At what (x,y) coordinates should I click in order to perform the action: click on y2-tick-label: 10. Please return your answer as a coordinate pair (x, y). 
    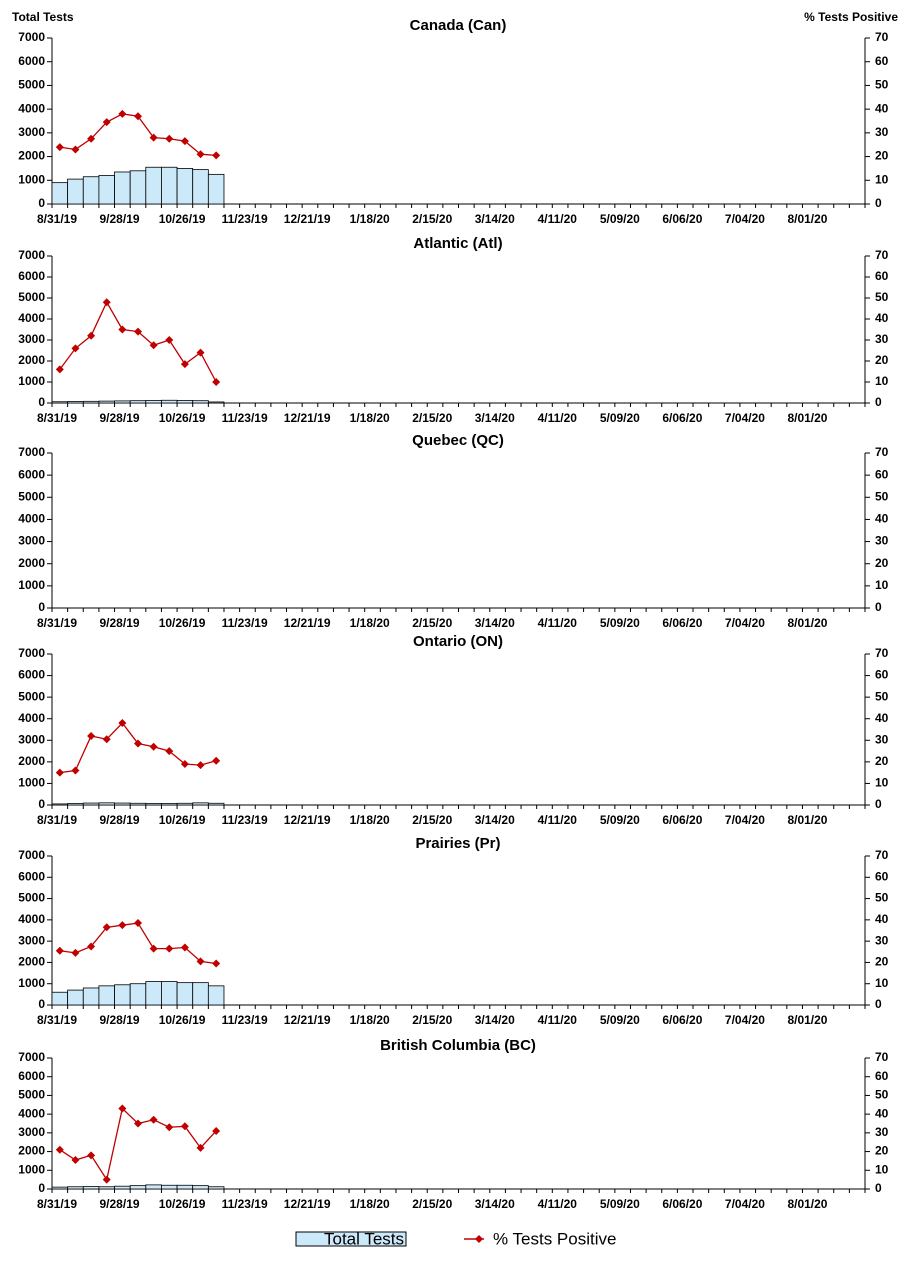
    Looking at the image, I should click on (882, 179).